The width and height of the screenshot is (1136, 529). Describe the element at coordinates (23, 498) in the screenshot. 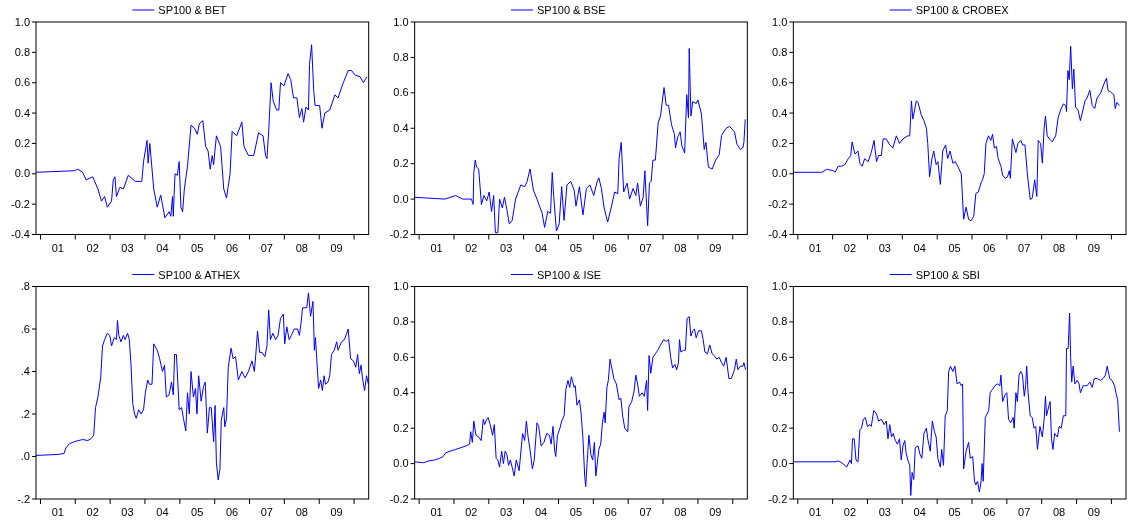

I see `y-tick-label: -.2` at that location.